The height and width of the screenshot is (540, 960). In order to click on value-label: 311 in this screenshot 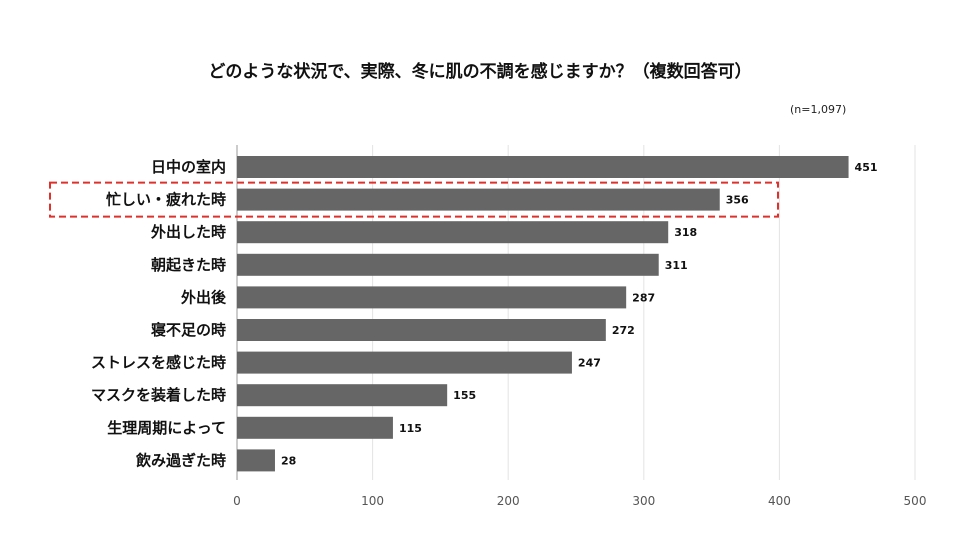, I will do `click(676, 265)`.